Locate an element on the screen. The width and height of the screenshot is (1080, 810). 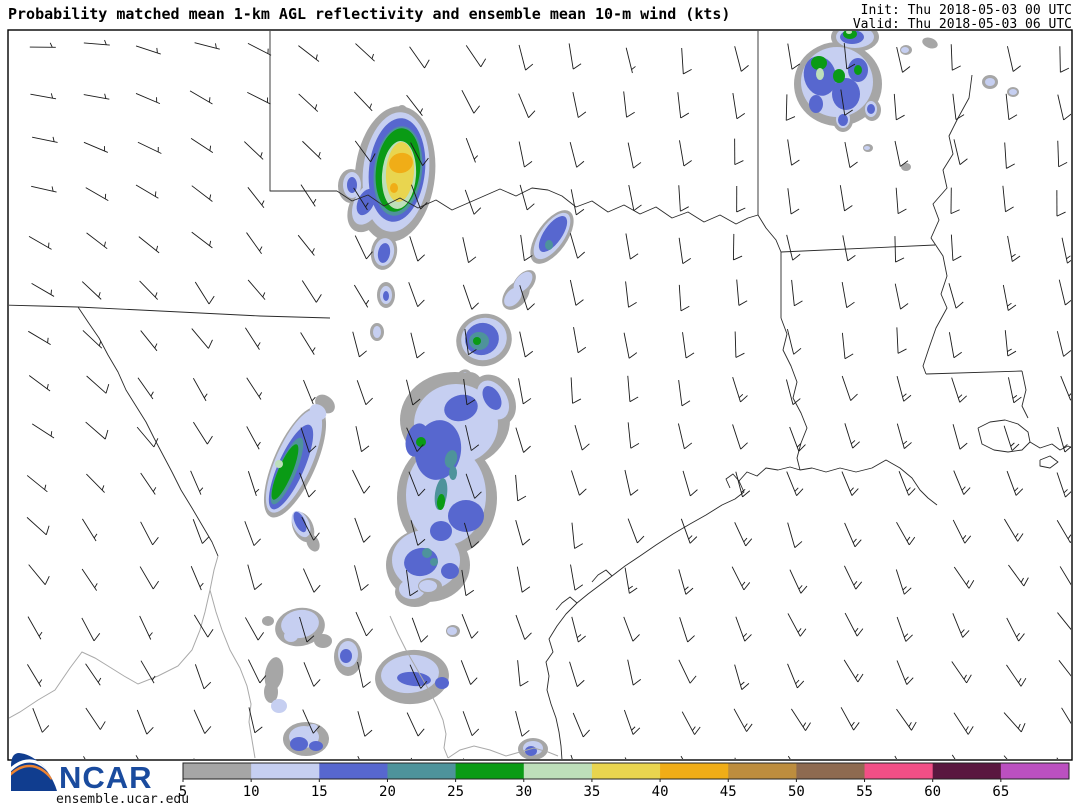
colorbar-tick-label: 45 is located at coordinates (728, 792).